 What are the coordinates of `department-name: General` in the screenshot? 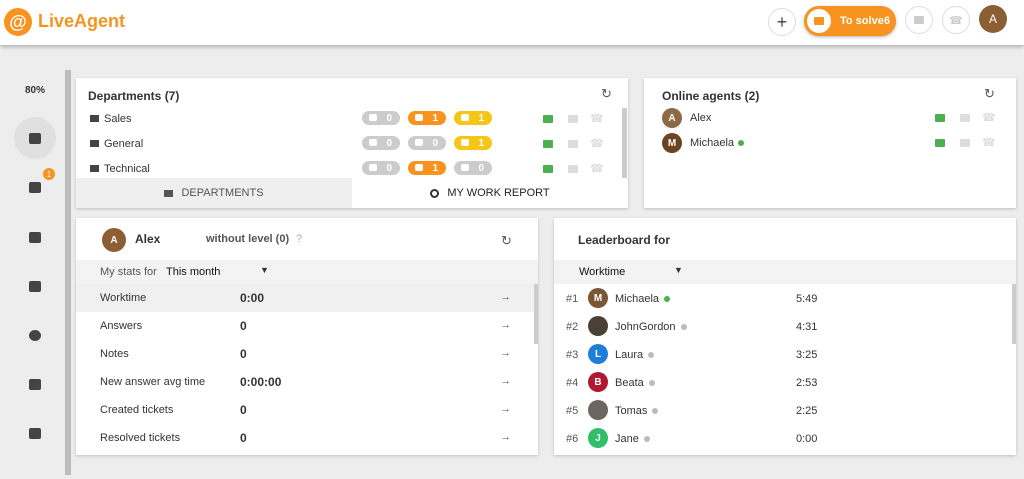 It's located at (124, 144).